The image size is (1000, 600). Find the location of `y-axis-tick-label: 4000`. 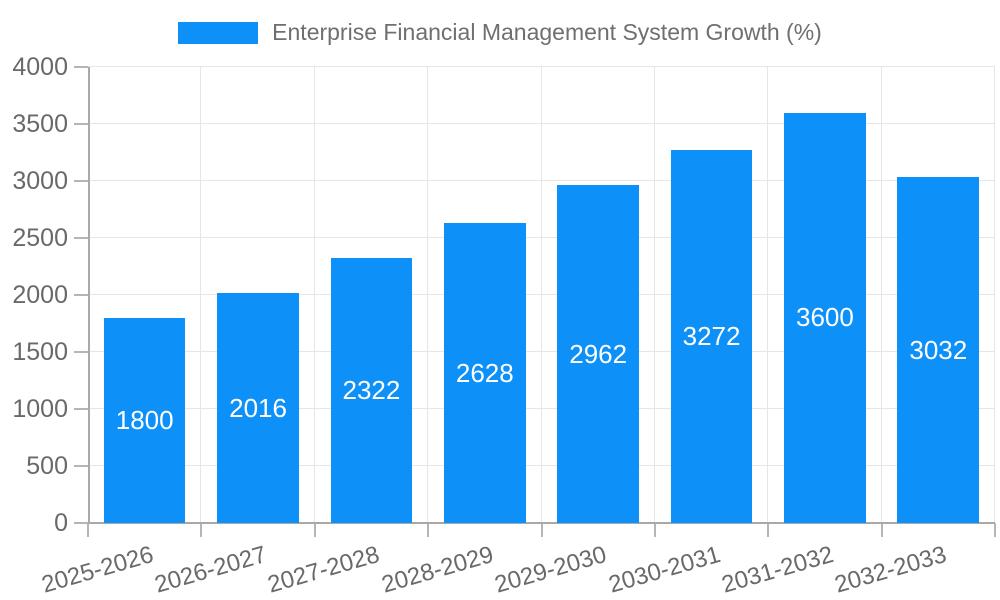

y-axis-tick-label: 4000 is located at coordinates (40, 67).